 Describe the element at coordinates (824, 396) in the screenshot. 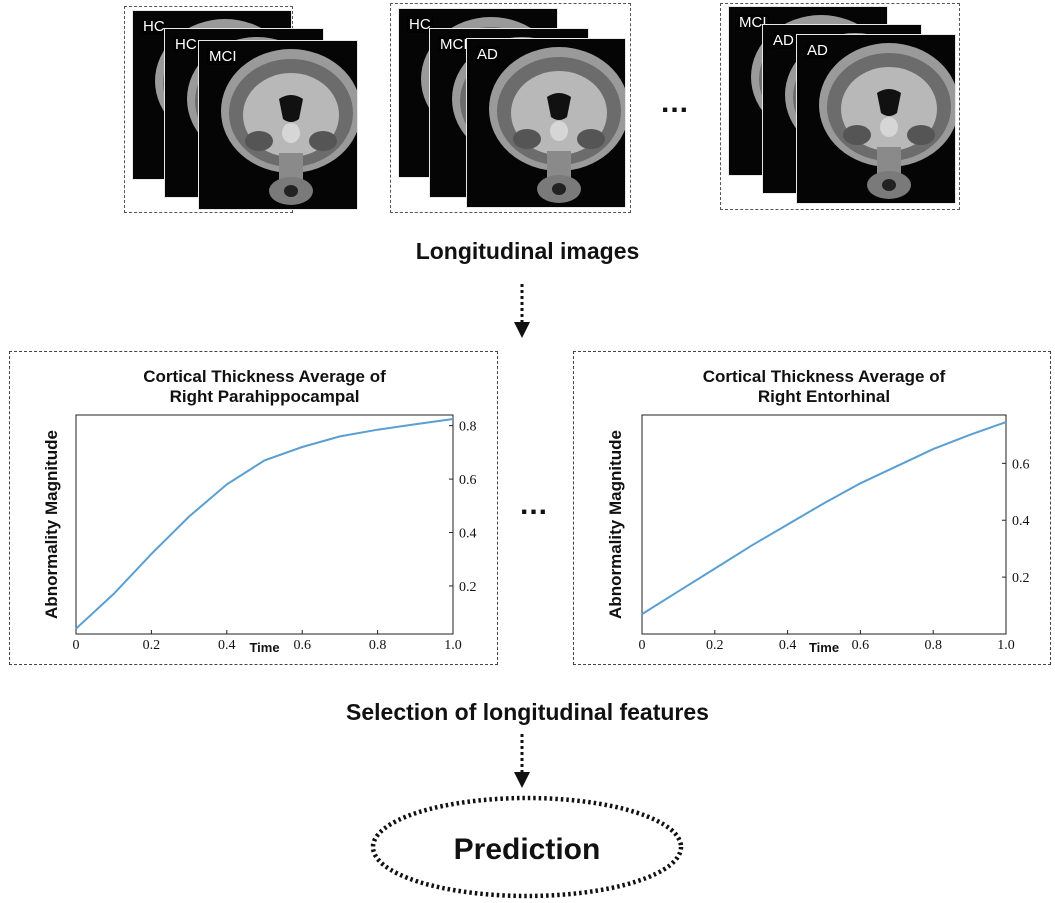

I see `chart-title: Right Entorhinal` at that location.